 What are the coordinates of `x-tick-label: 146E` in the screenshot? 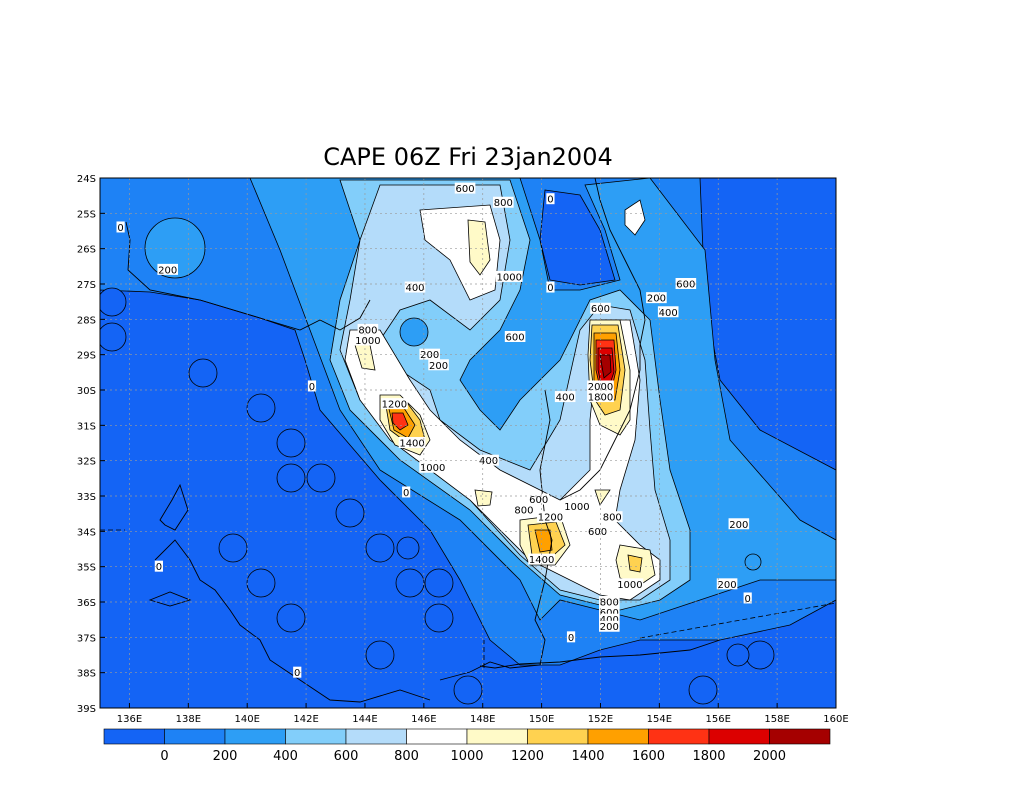 It's located at (423, 719).